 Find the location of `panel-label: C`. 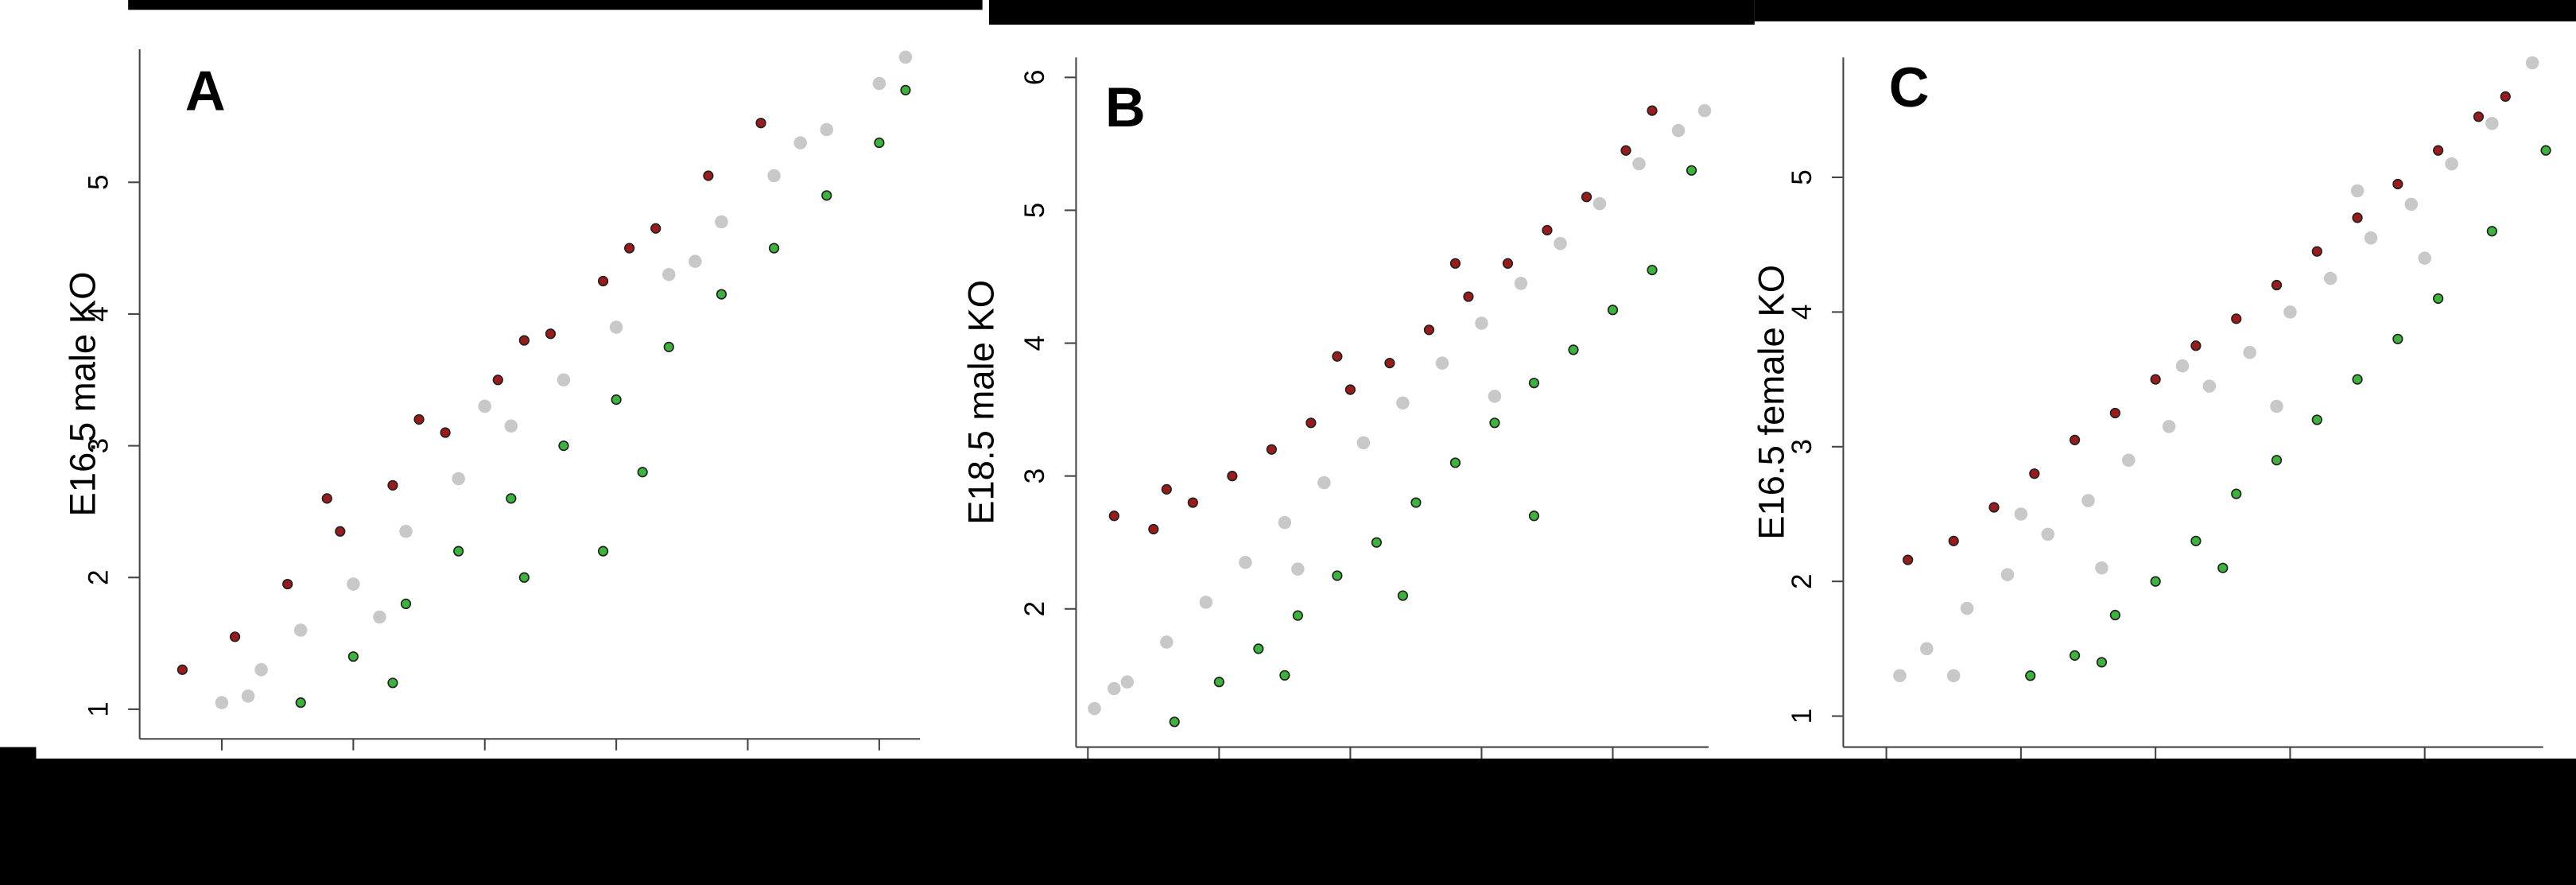

panel-label: C is located at coordinates (1910, 87).